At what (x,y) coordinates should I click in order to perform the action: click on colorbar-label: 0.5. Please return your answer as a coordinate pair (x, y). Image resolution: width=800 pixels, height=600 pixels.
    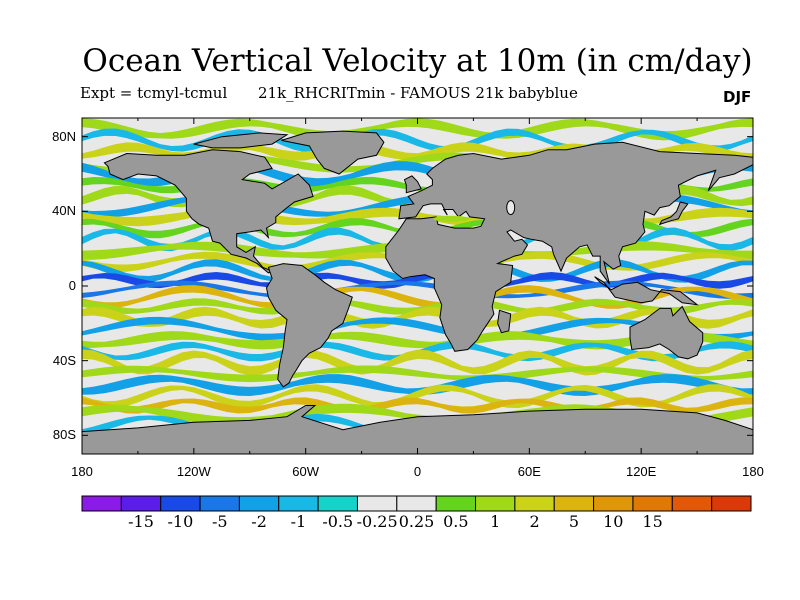
    Looking at the image, I should click on (456, 521).